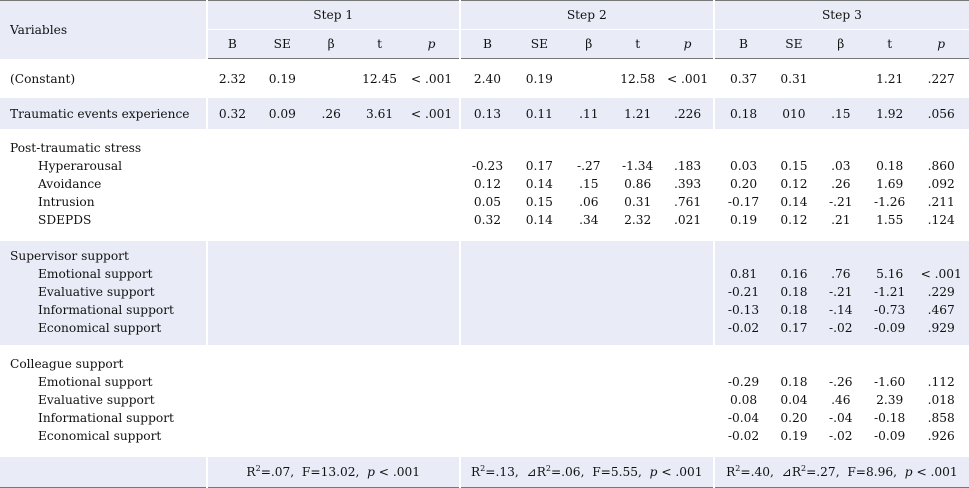  I want to click on value-cell: -0.02, so click(742, 440).